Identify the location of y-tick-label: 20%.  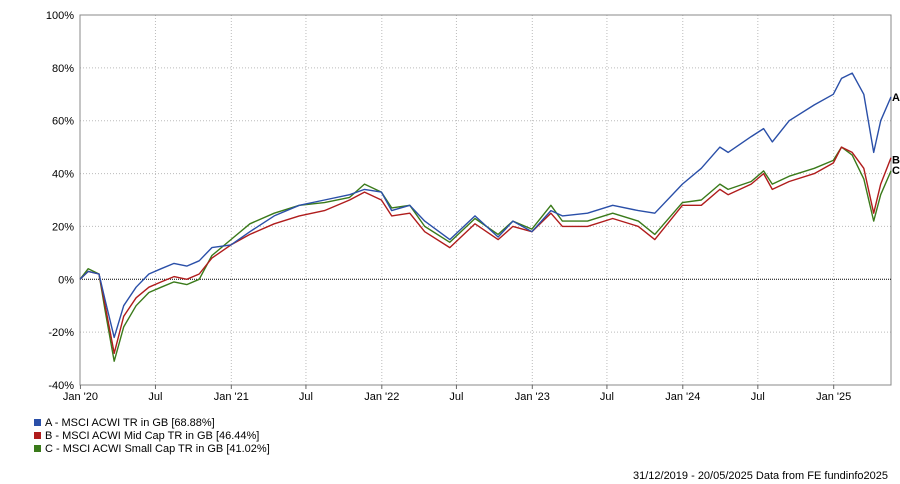
(63, 227).